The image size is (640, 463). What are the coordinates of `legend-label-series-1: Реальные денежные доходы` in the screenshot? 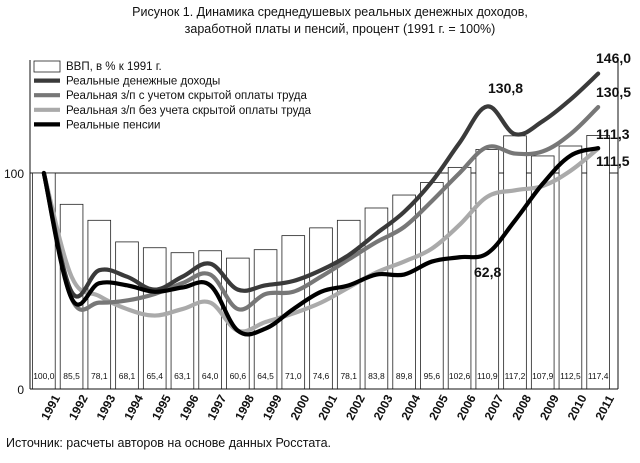 It's located at (143, 82).